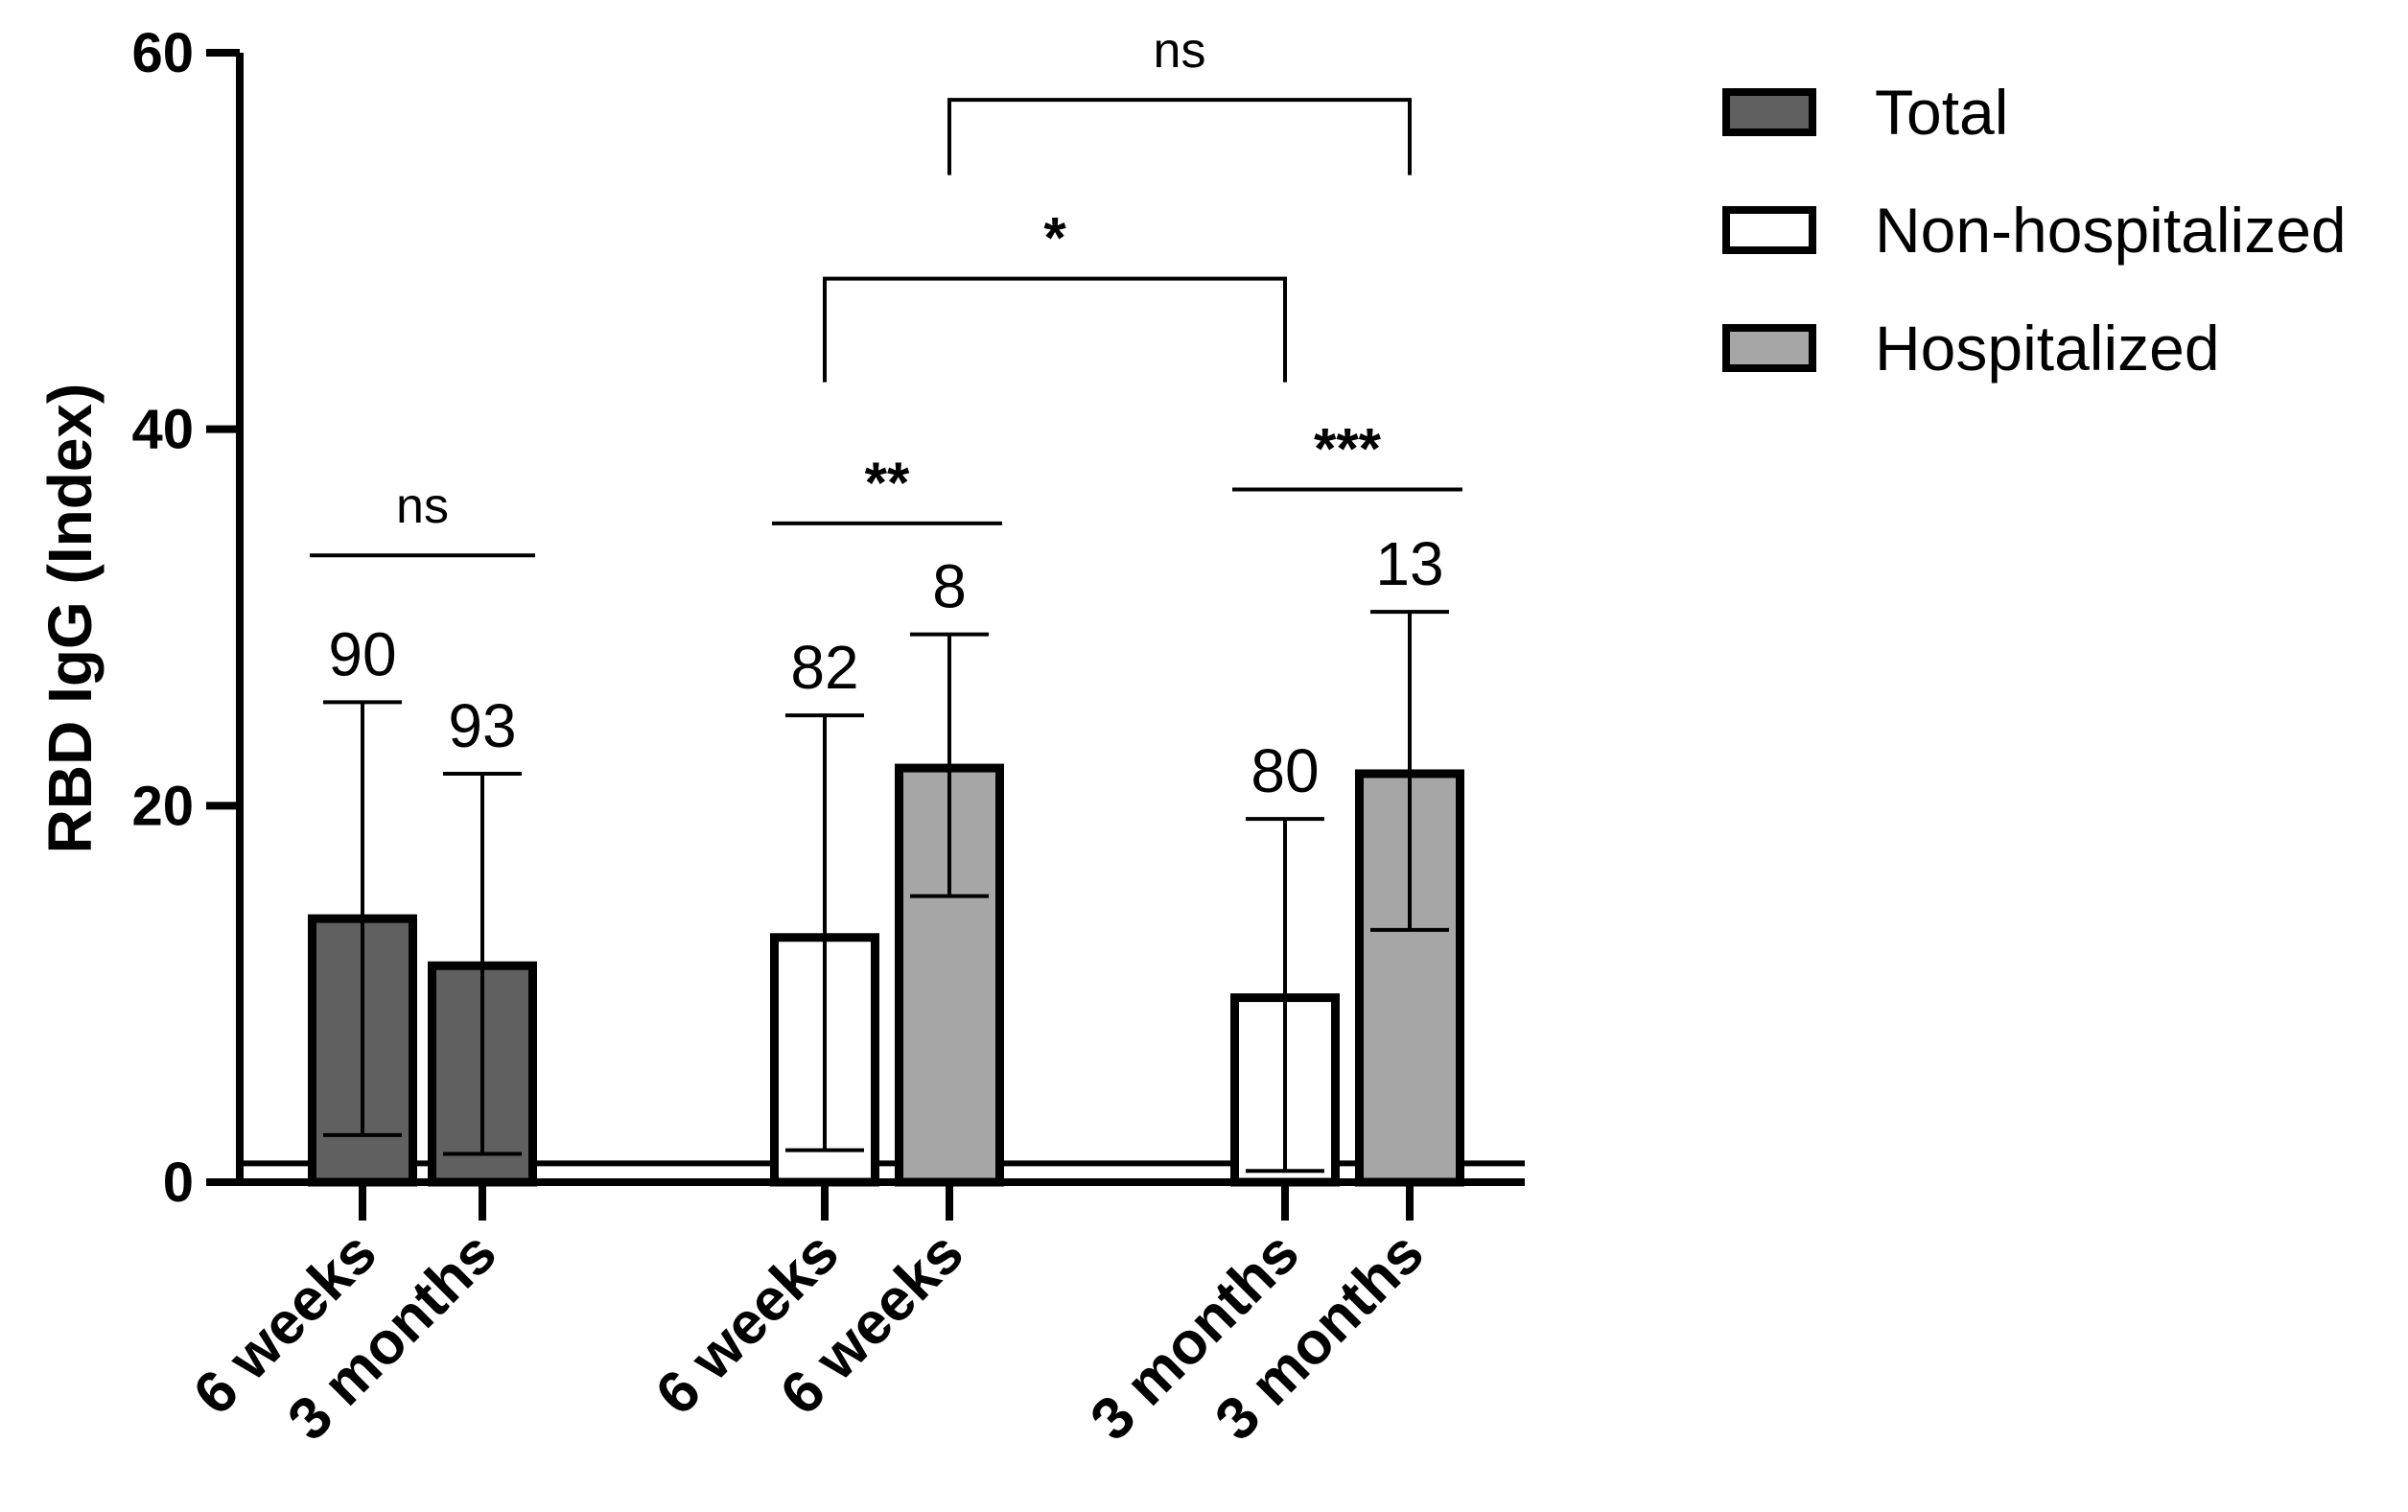 Image resolution: width=2408 pixels, height=1512 pixels. I want to click on bars, so click(886, 975).